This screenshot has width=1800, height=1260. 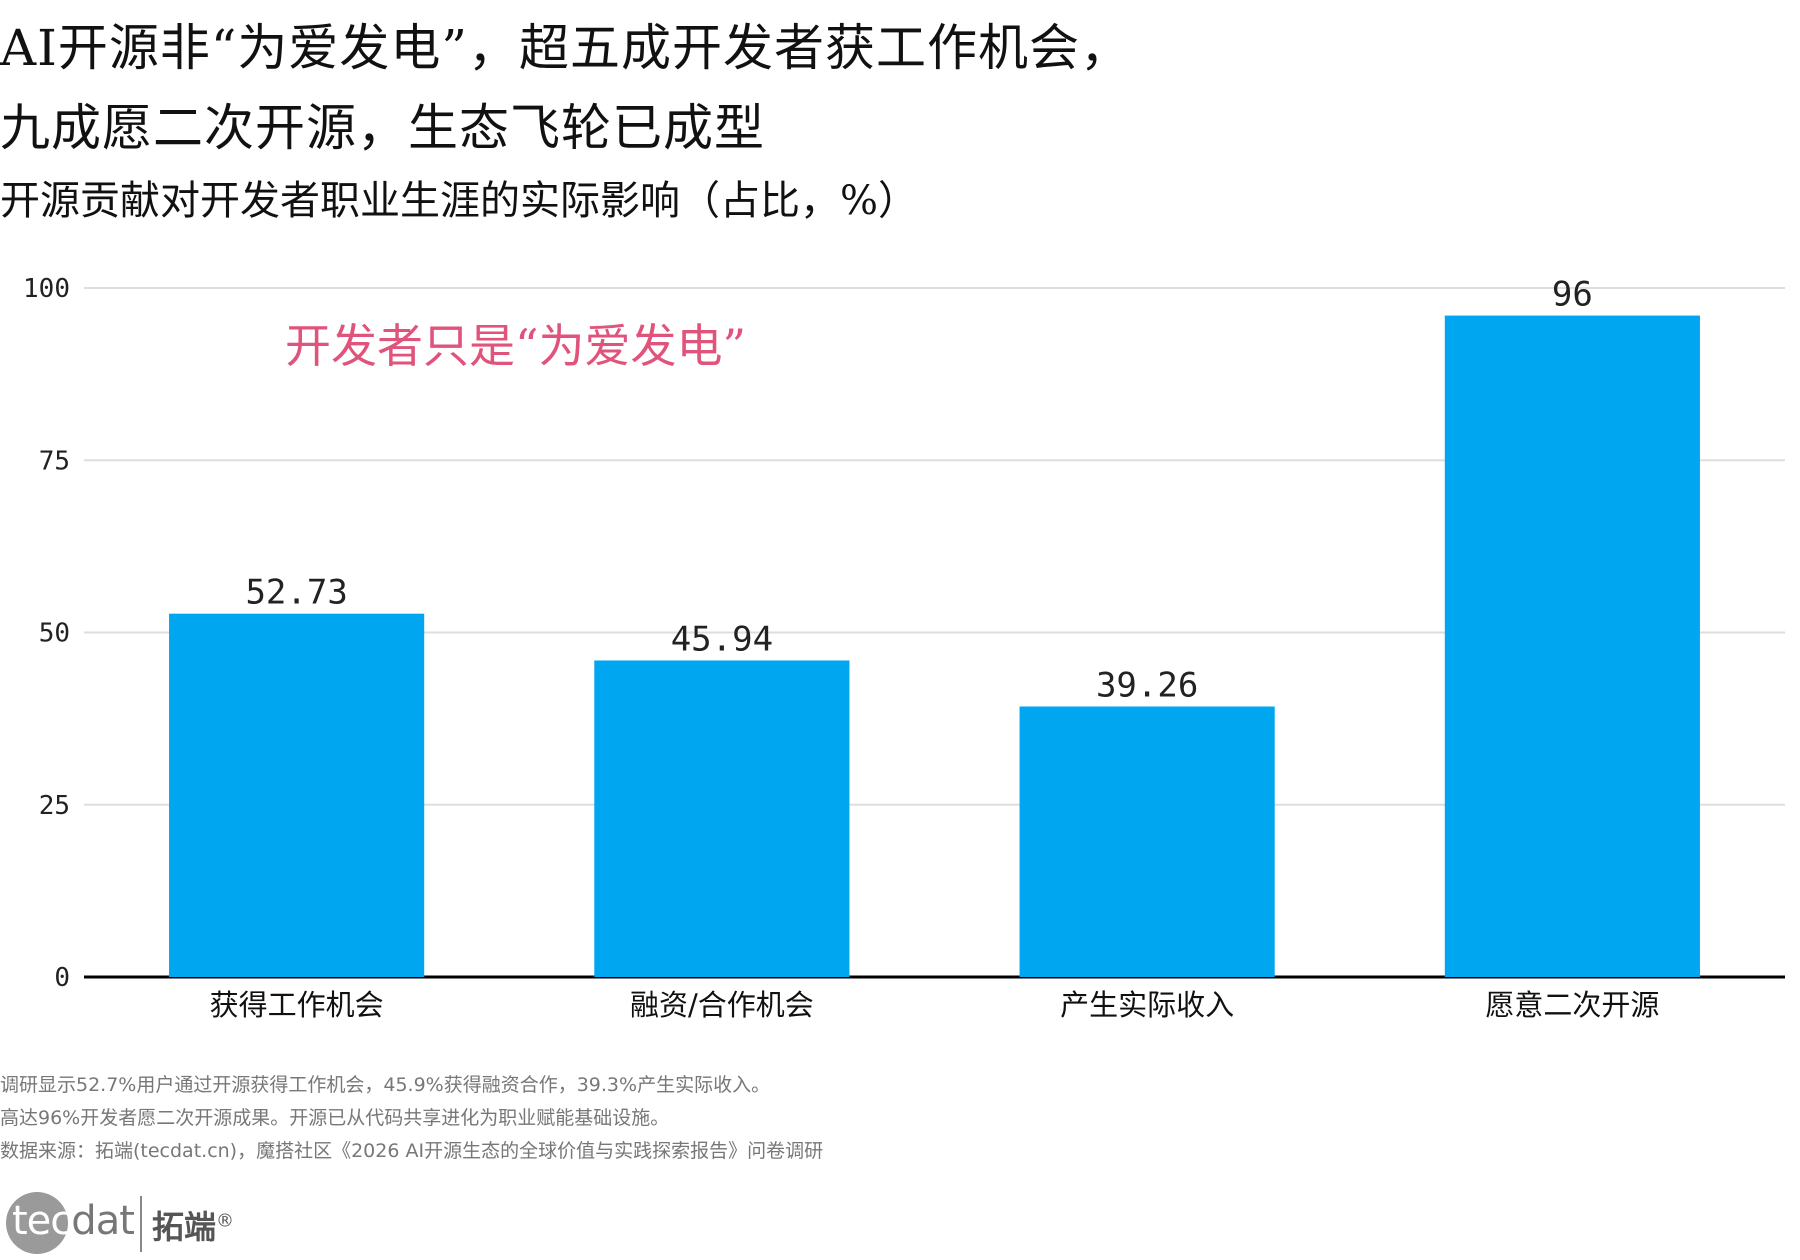 What do you see at coordinates (103, 1221) in the screenshot?
I see `logo-wordmark-suffix: dat` at bounding box center [103, 1221].